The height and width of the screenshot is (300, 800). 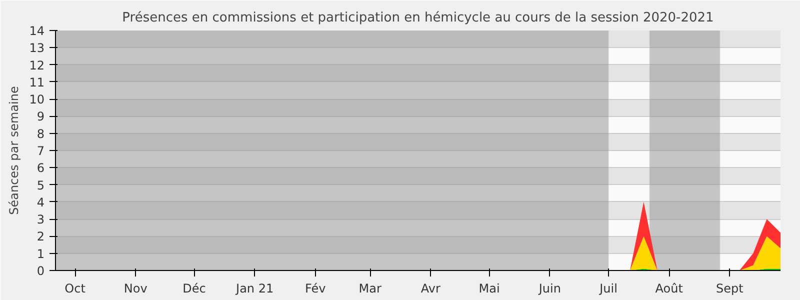 I want to click on y-tick-label: 13, so click(x=37, y=48).